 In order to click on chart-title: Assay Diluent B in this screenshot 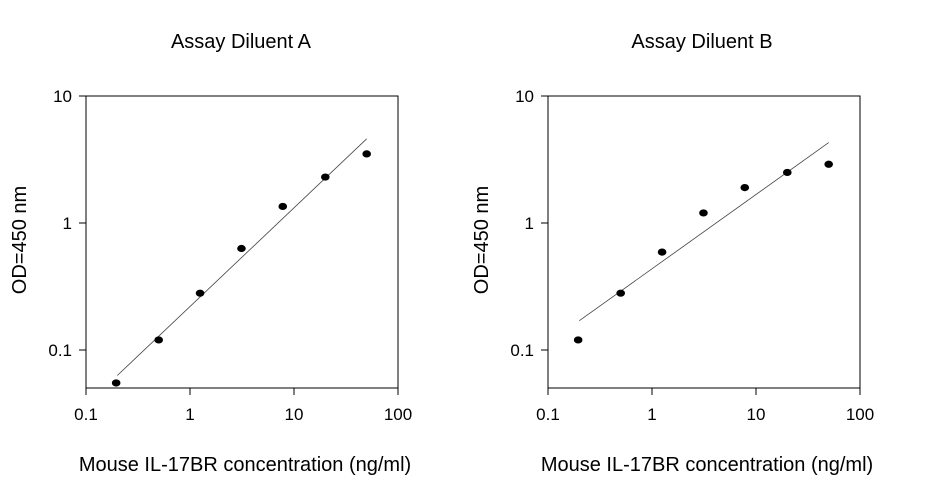, I will do `click(701, 42)`.